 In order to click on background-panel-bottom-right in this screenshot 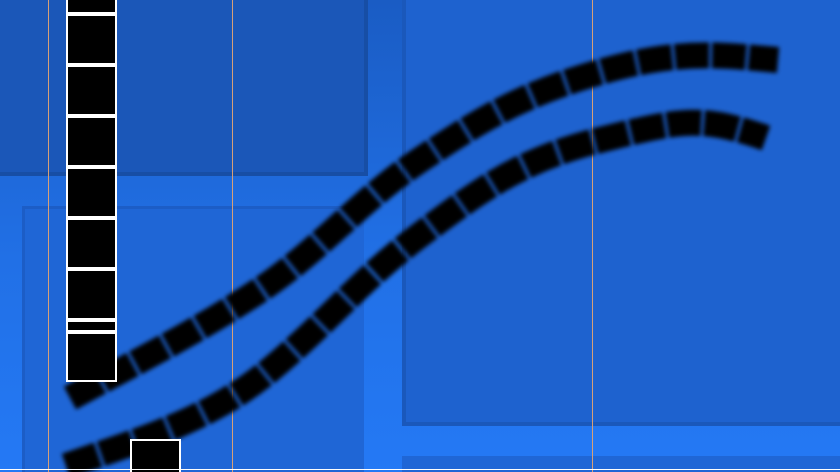, I will do `click(621, 464)`.